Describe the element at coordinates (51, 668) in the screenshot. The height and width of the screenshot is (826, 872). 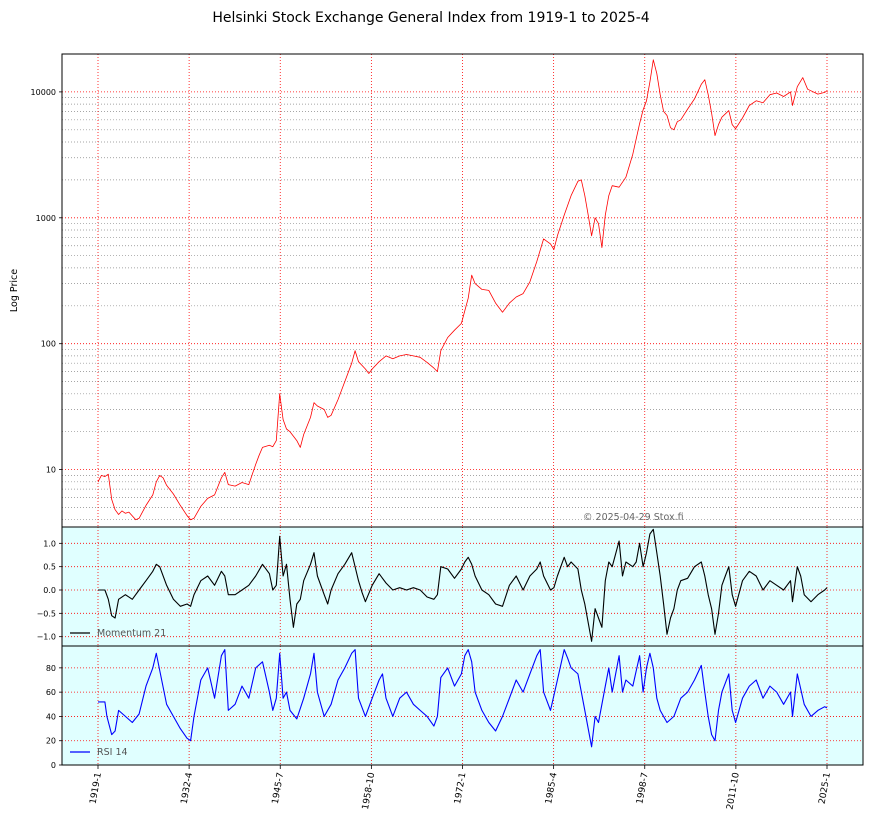
I see `y-tick-label: 80` at that location.